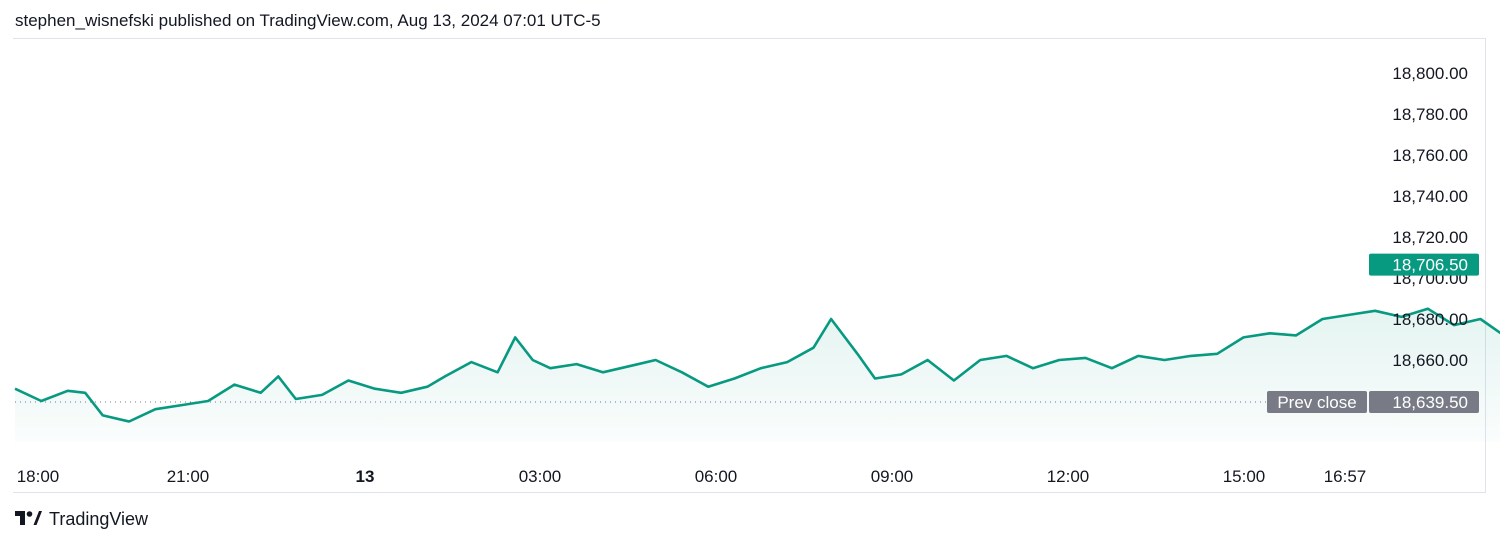 This screenshot has width=1500, height=544. What do you see at coordinates (1430, 155) in the screenshot?
I see `y-tick-label: 18,760.00` at bounding box center [1430, 155].